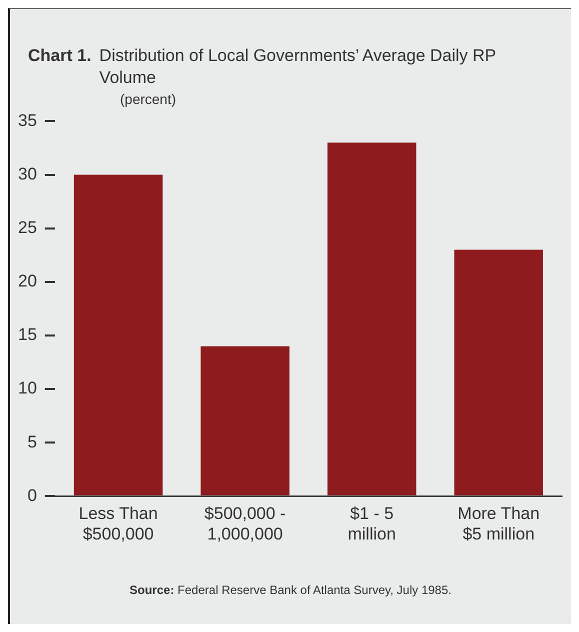 Image resolution: width=579 pixels, height=632 pixels. What do you see at coordinates (27, 334) in the screenshot?
I see `y-tick-label: 15` at bounding box center [27, 334].